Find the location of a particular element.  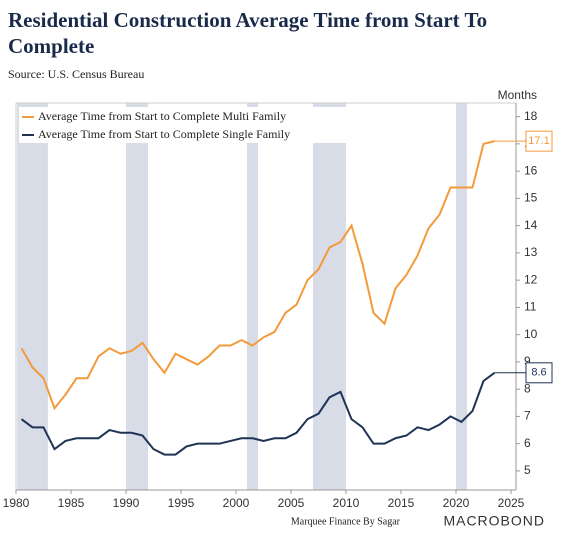

end-label: 8.6 is located at coordinates (538, 373).